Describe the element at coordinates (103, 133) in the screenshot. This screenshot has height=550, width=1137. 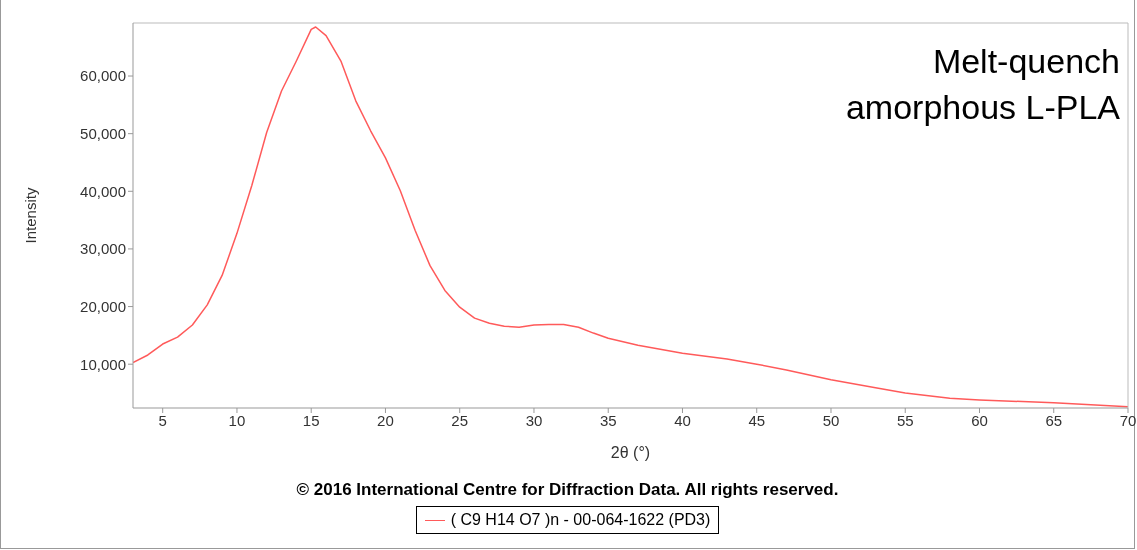
I see `y-tick-label: 50,000` at that location.